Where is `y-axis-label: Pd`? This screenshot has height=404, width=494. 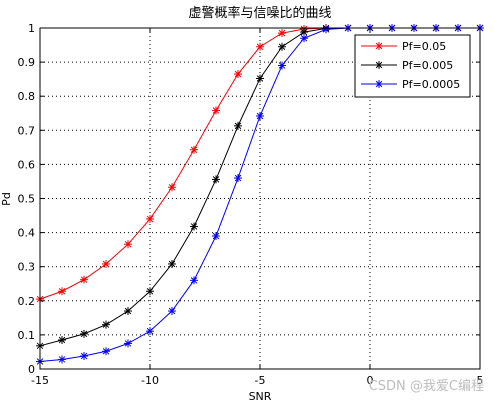 y-axis-label: Pd is located at coordinates (6, 199).